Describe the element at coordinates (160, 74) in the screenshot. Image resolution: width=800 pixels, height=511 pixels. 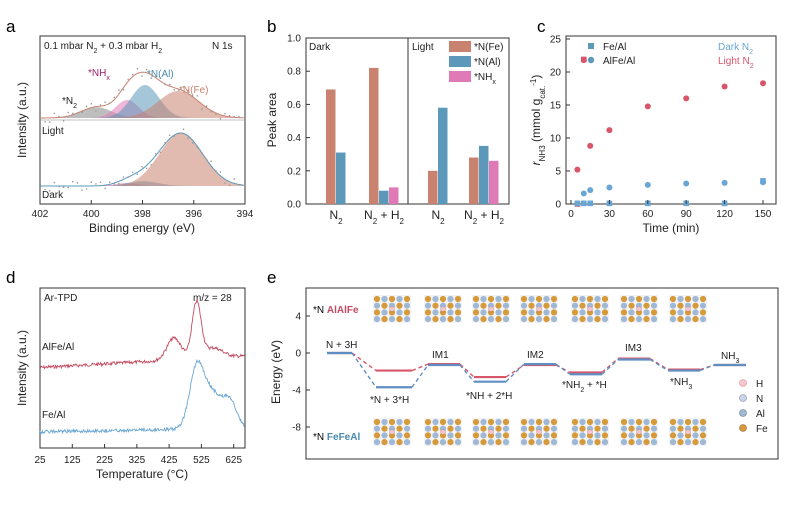
I see `peak-label-n-al: *N(Al)` at that location.